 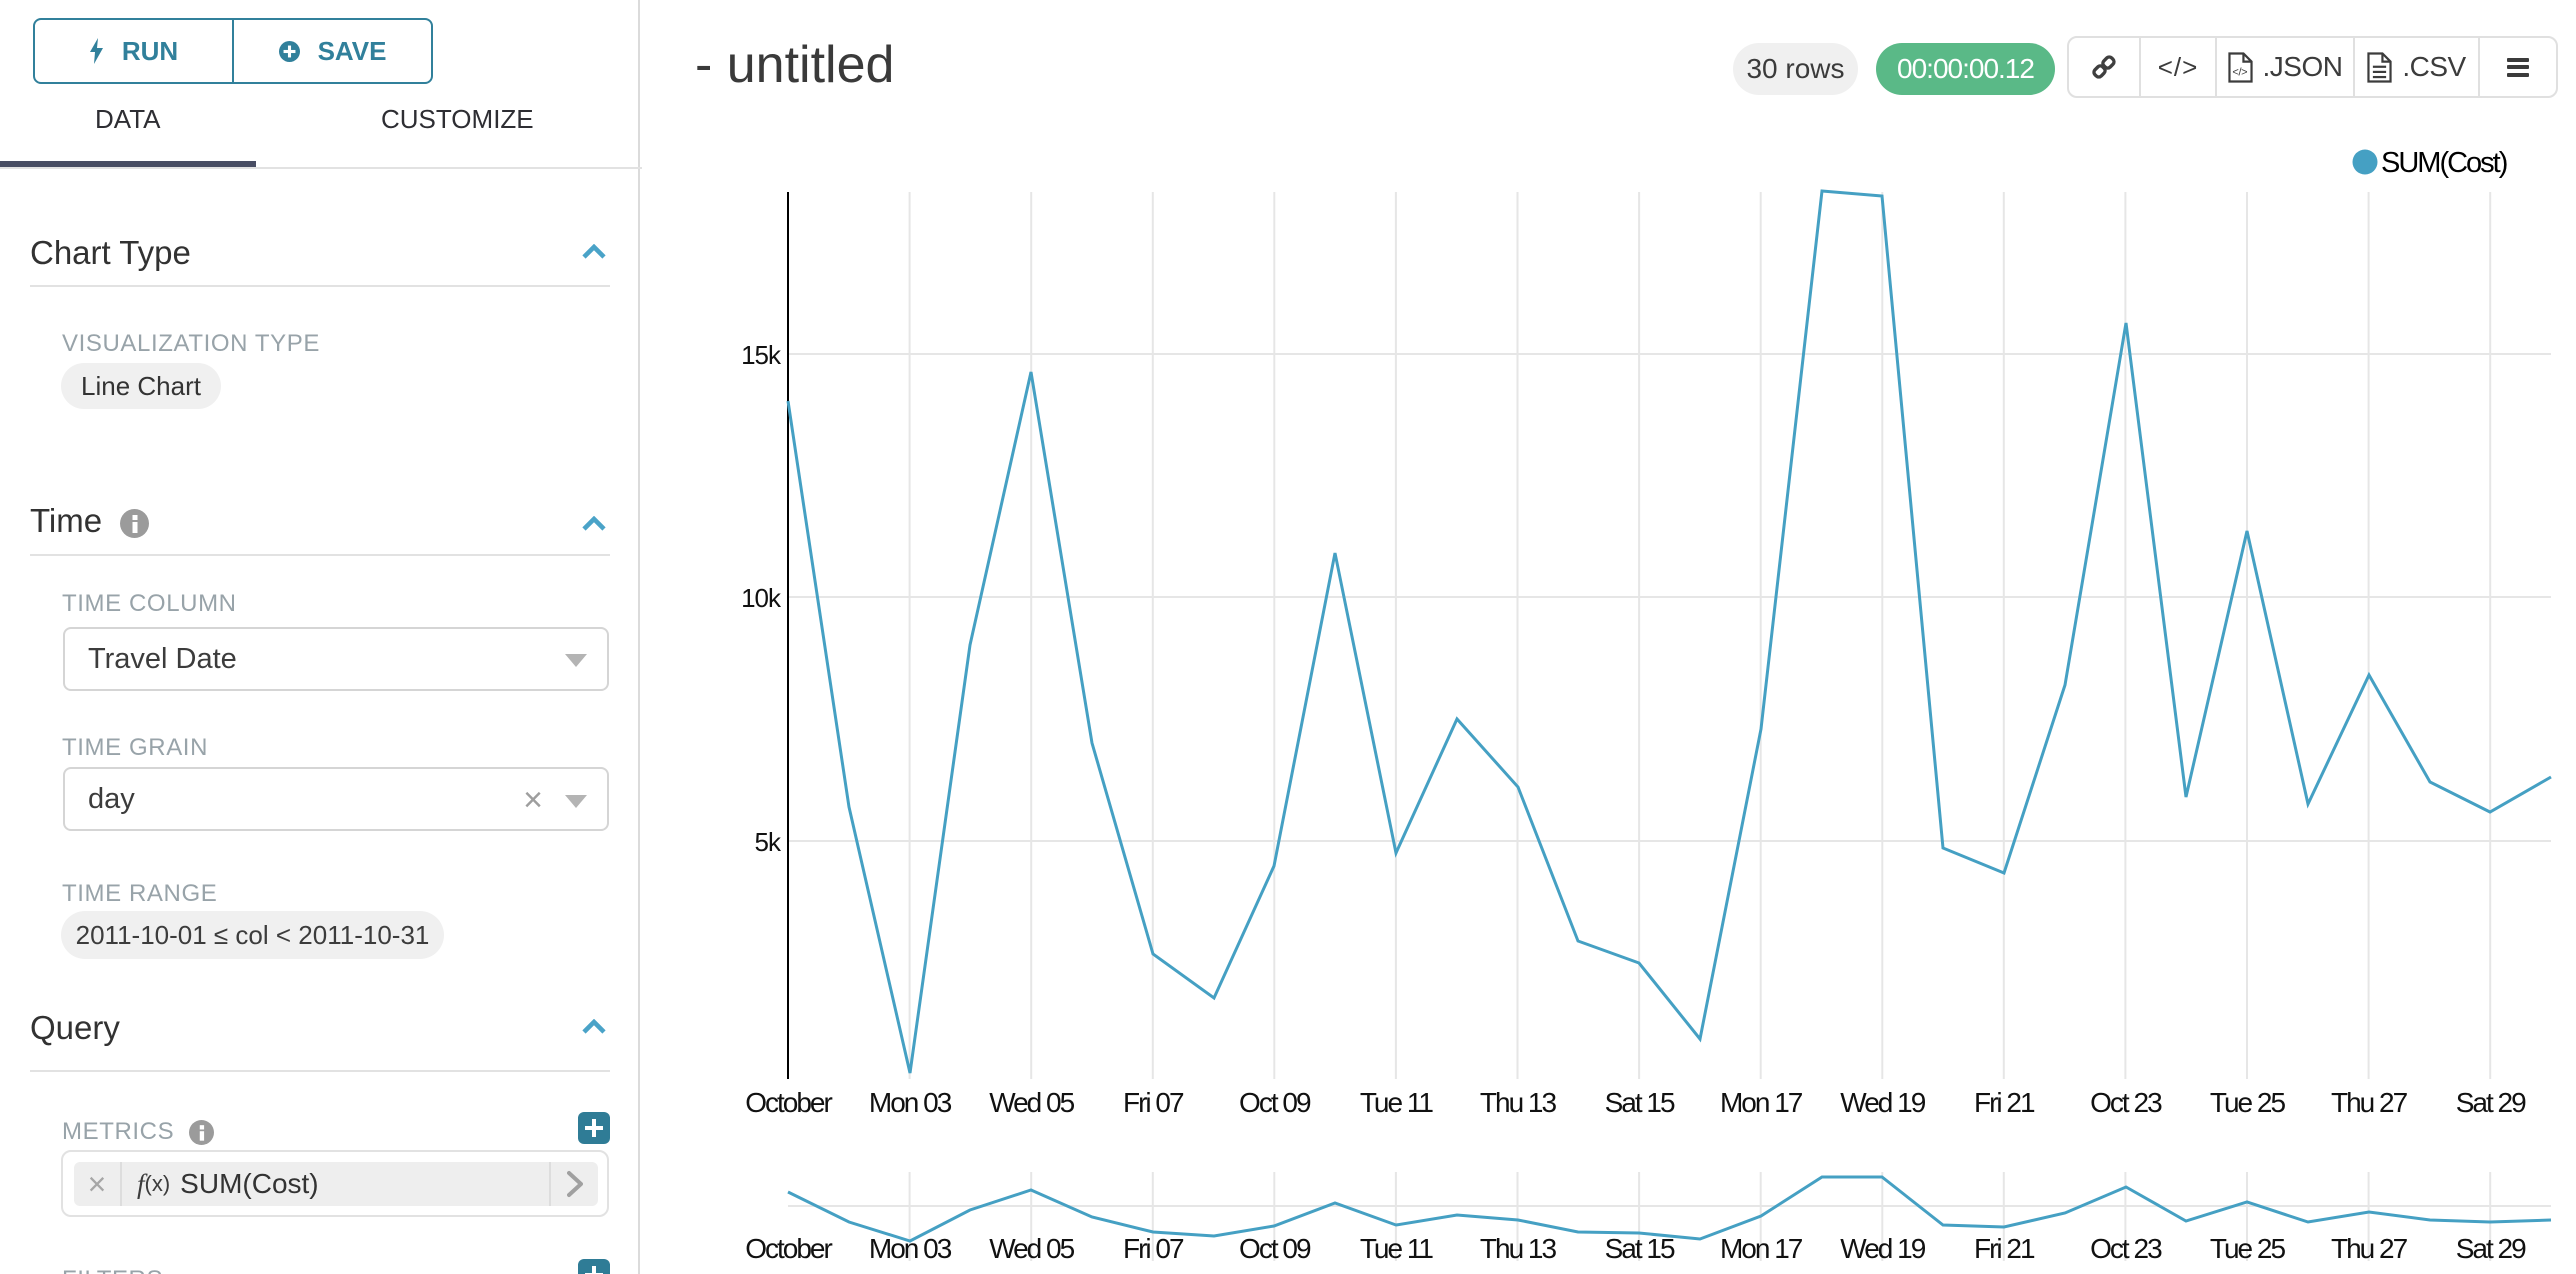 I want to click on svg-text: 10k, so click(x=761, y=598).